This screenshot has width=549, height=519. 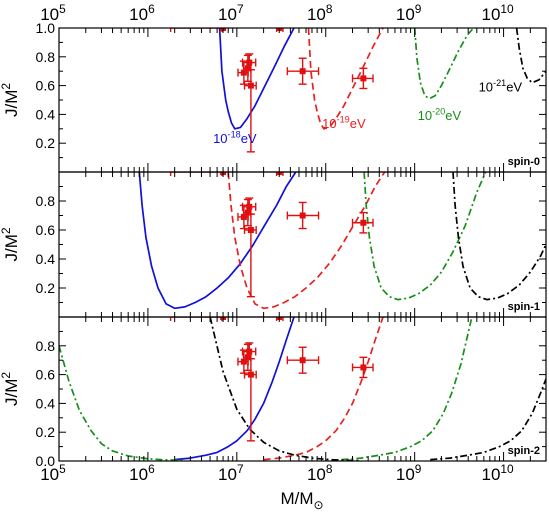 I want to click on x-tick-label-bottom: 10⁵, so click(x=53, y=473).